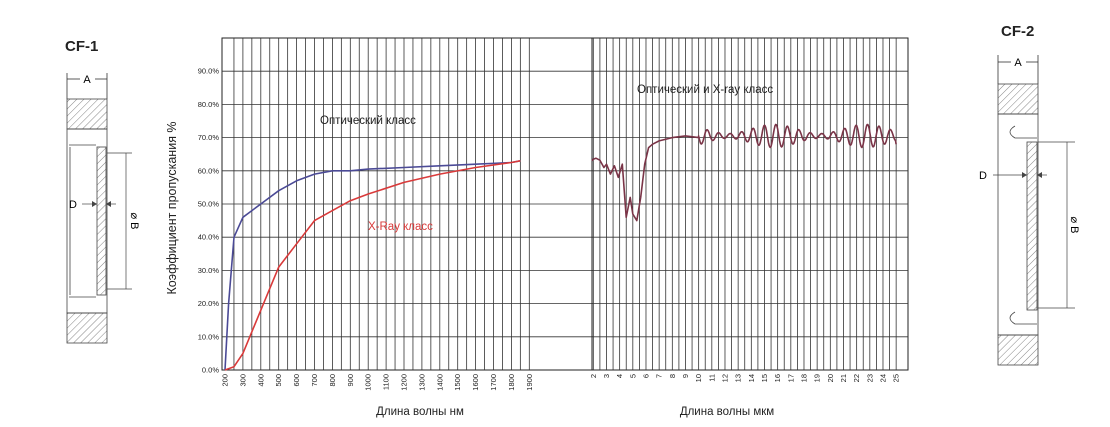 The image size is (1110, 427). What do you see at coordinates (1018, 63) in the screenshot?
I see `cf2-label-a: A` at bounding box center [1018, 63].